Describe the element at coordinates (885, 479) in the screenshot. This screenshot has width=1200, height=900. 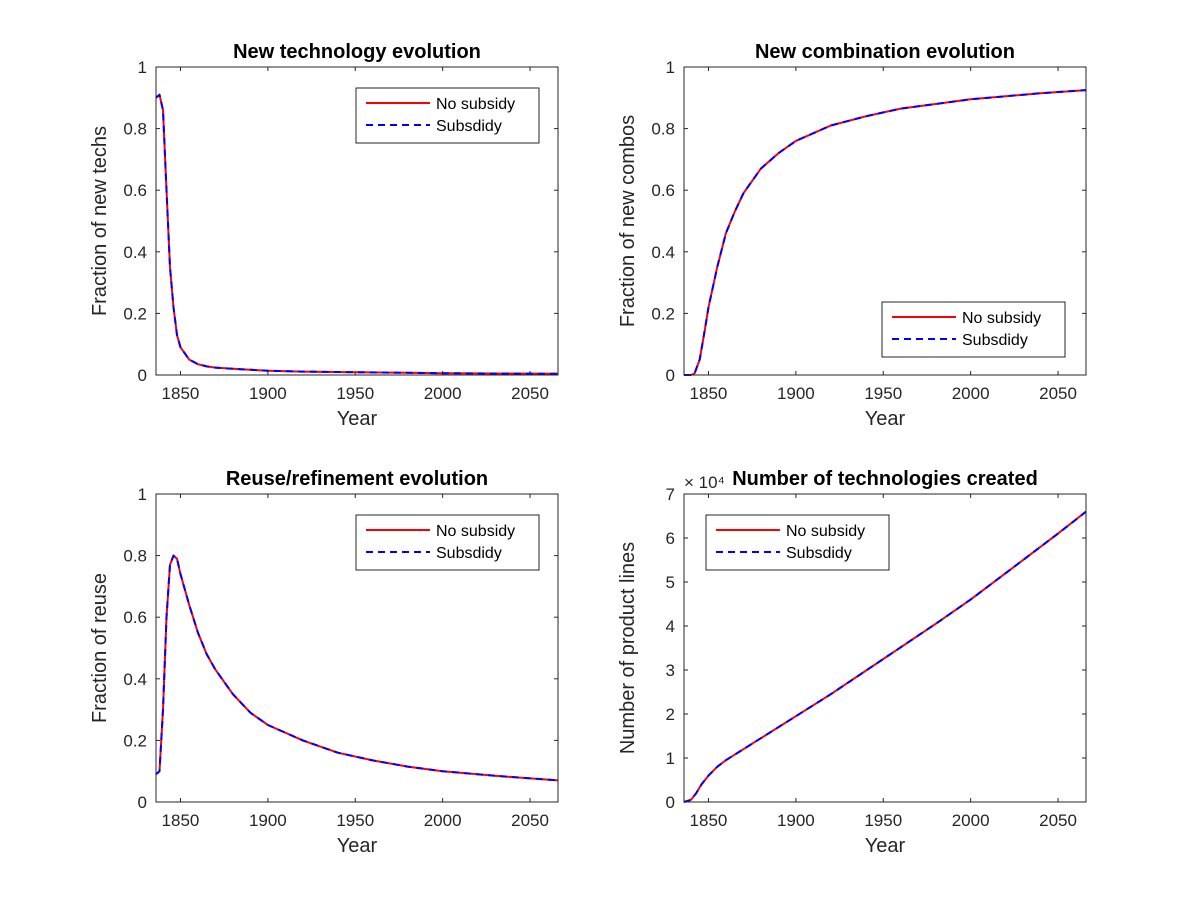
I see `chart-title: Number of technologies created` at that location.